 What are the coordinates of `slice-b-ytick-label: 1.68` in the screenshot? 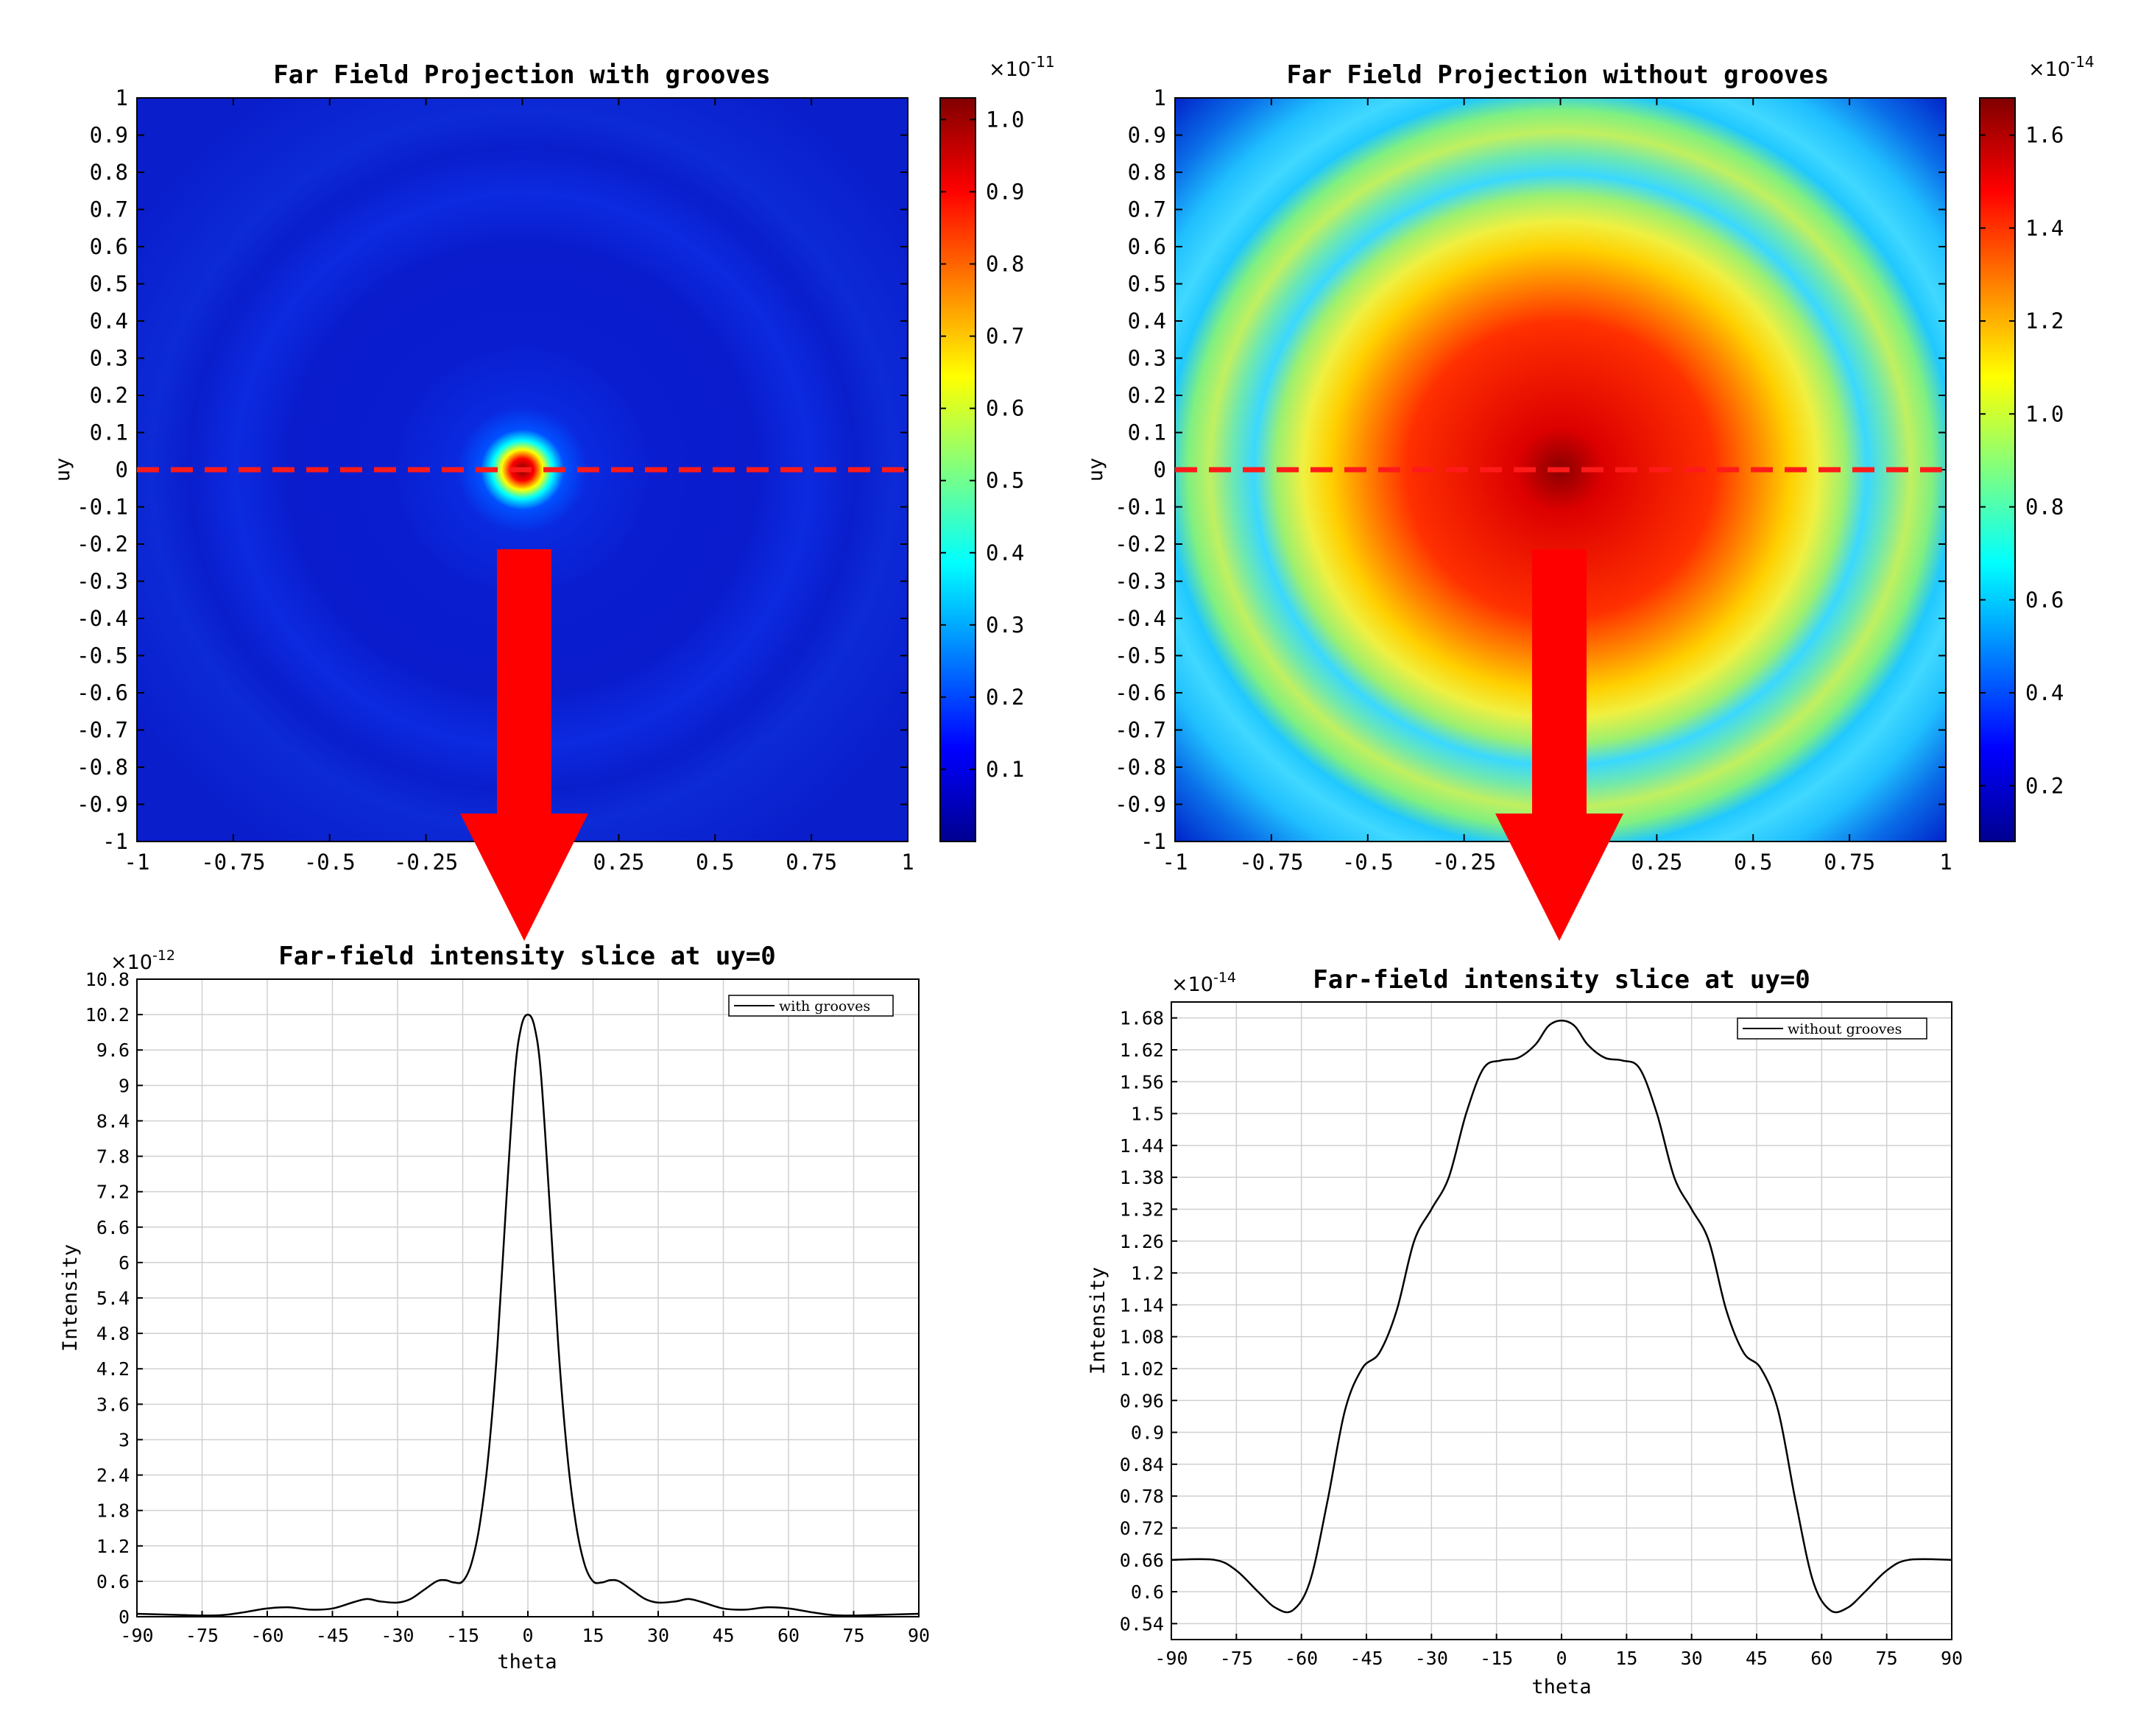 It's located at (1142, 1018).